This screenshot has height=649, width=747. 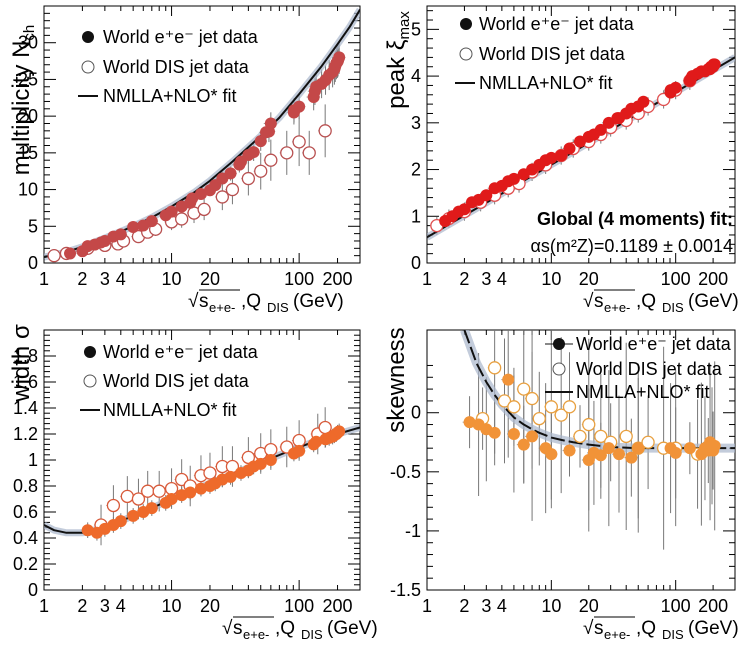 What do you see at coordinates (661, 302) in the screenshot?
I see `p2-x-label: √ s e+e- ,Q DIS (GeV)` at bounding box center [661, 302].